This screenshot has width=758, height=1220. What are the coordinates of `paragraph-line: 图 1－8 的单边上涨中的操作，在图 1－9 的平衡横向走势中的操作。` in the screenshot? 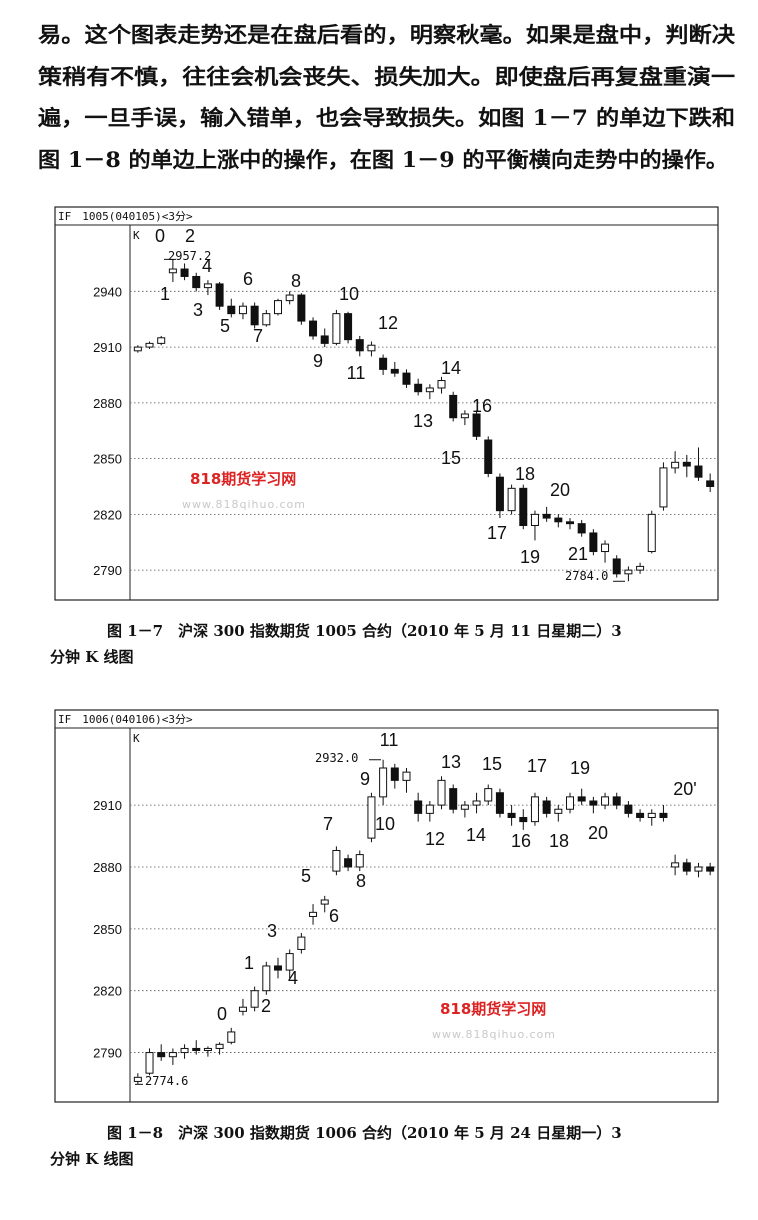 It's located at (383, 159).